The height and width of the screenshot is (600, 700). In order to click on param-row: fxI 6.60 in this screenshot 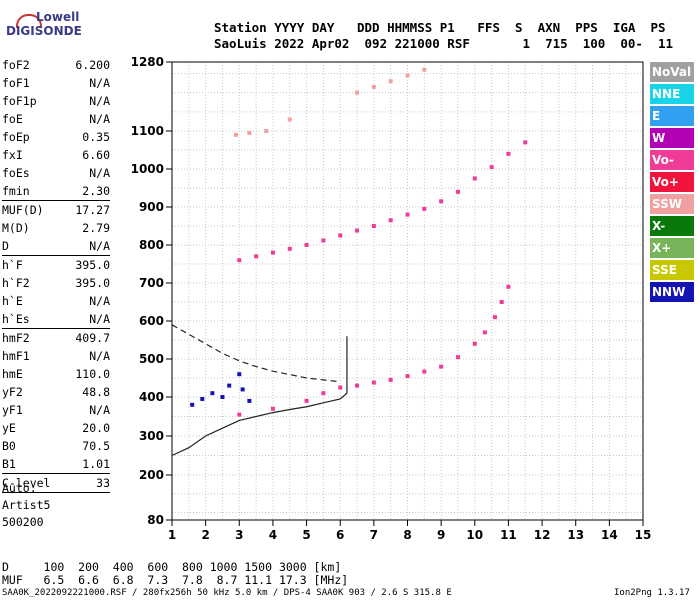, I will do `click(56, 155)`.